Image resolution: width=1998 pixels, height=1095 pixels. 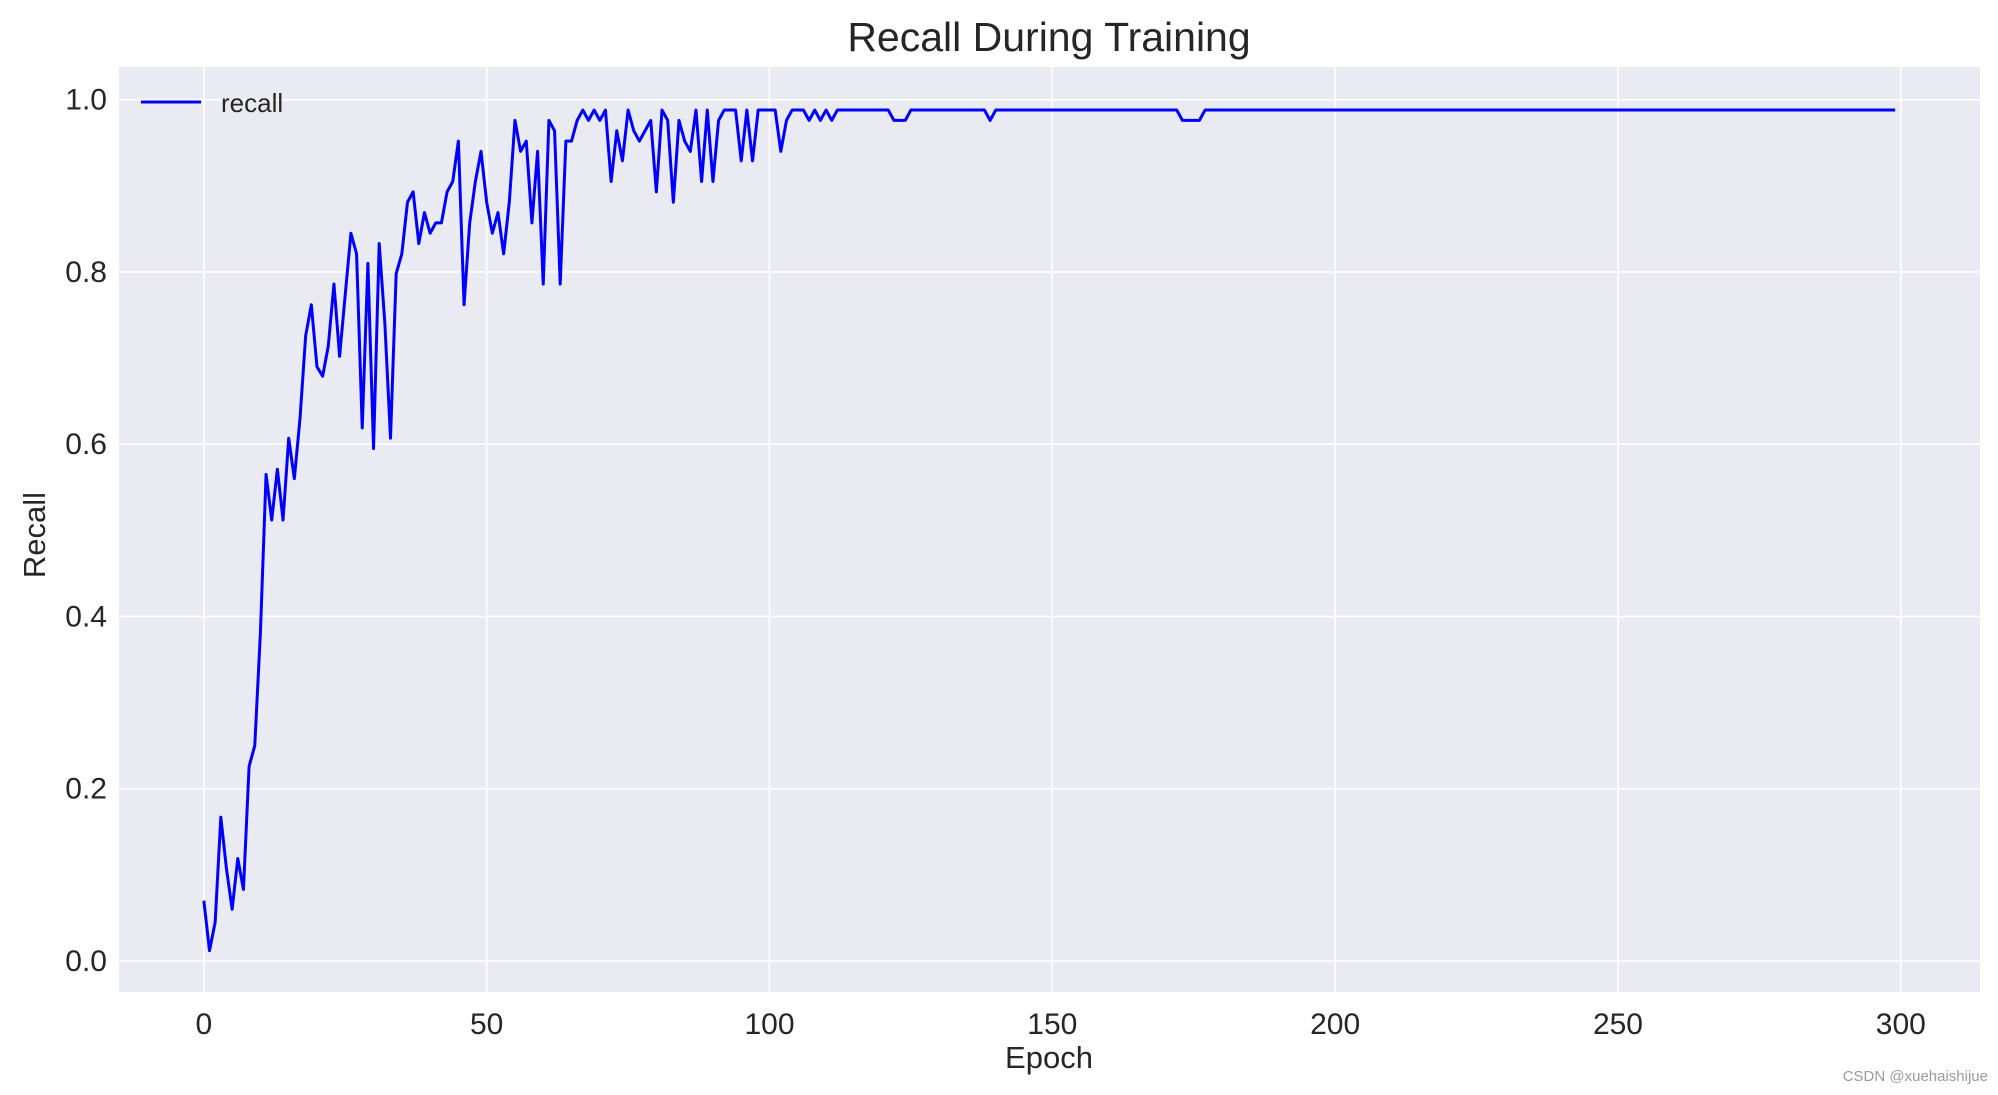 What do you see at coordinates (1052, 1024) in the screenshot?
I see `x-tick-label: 150` at bounding box center [1052, 1024].